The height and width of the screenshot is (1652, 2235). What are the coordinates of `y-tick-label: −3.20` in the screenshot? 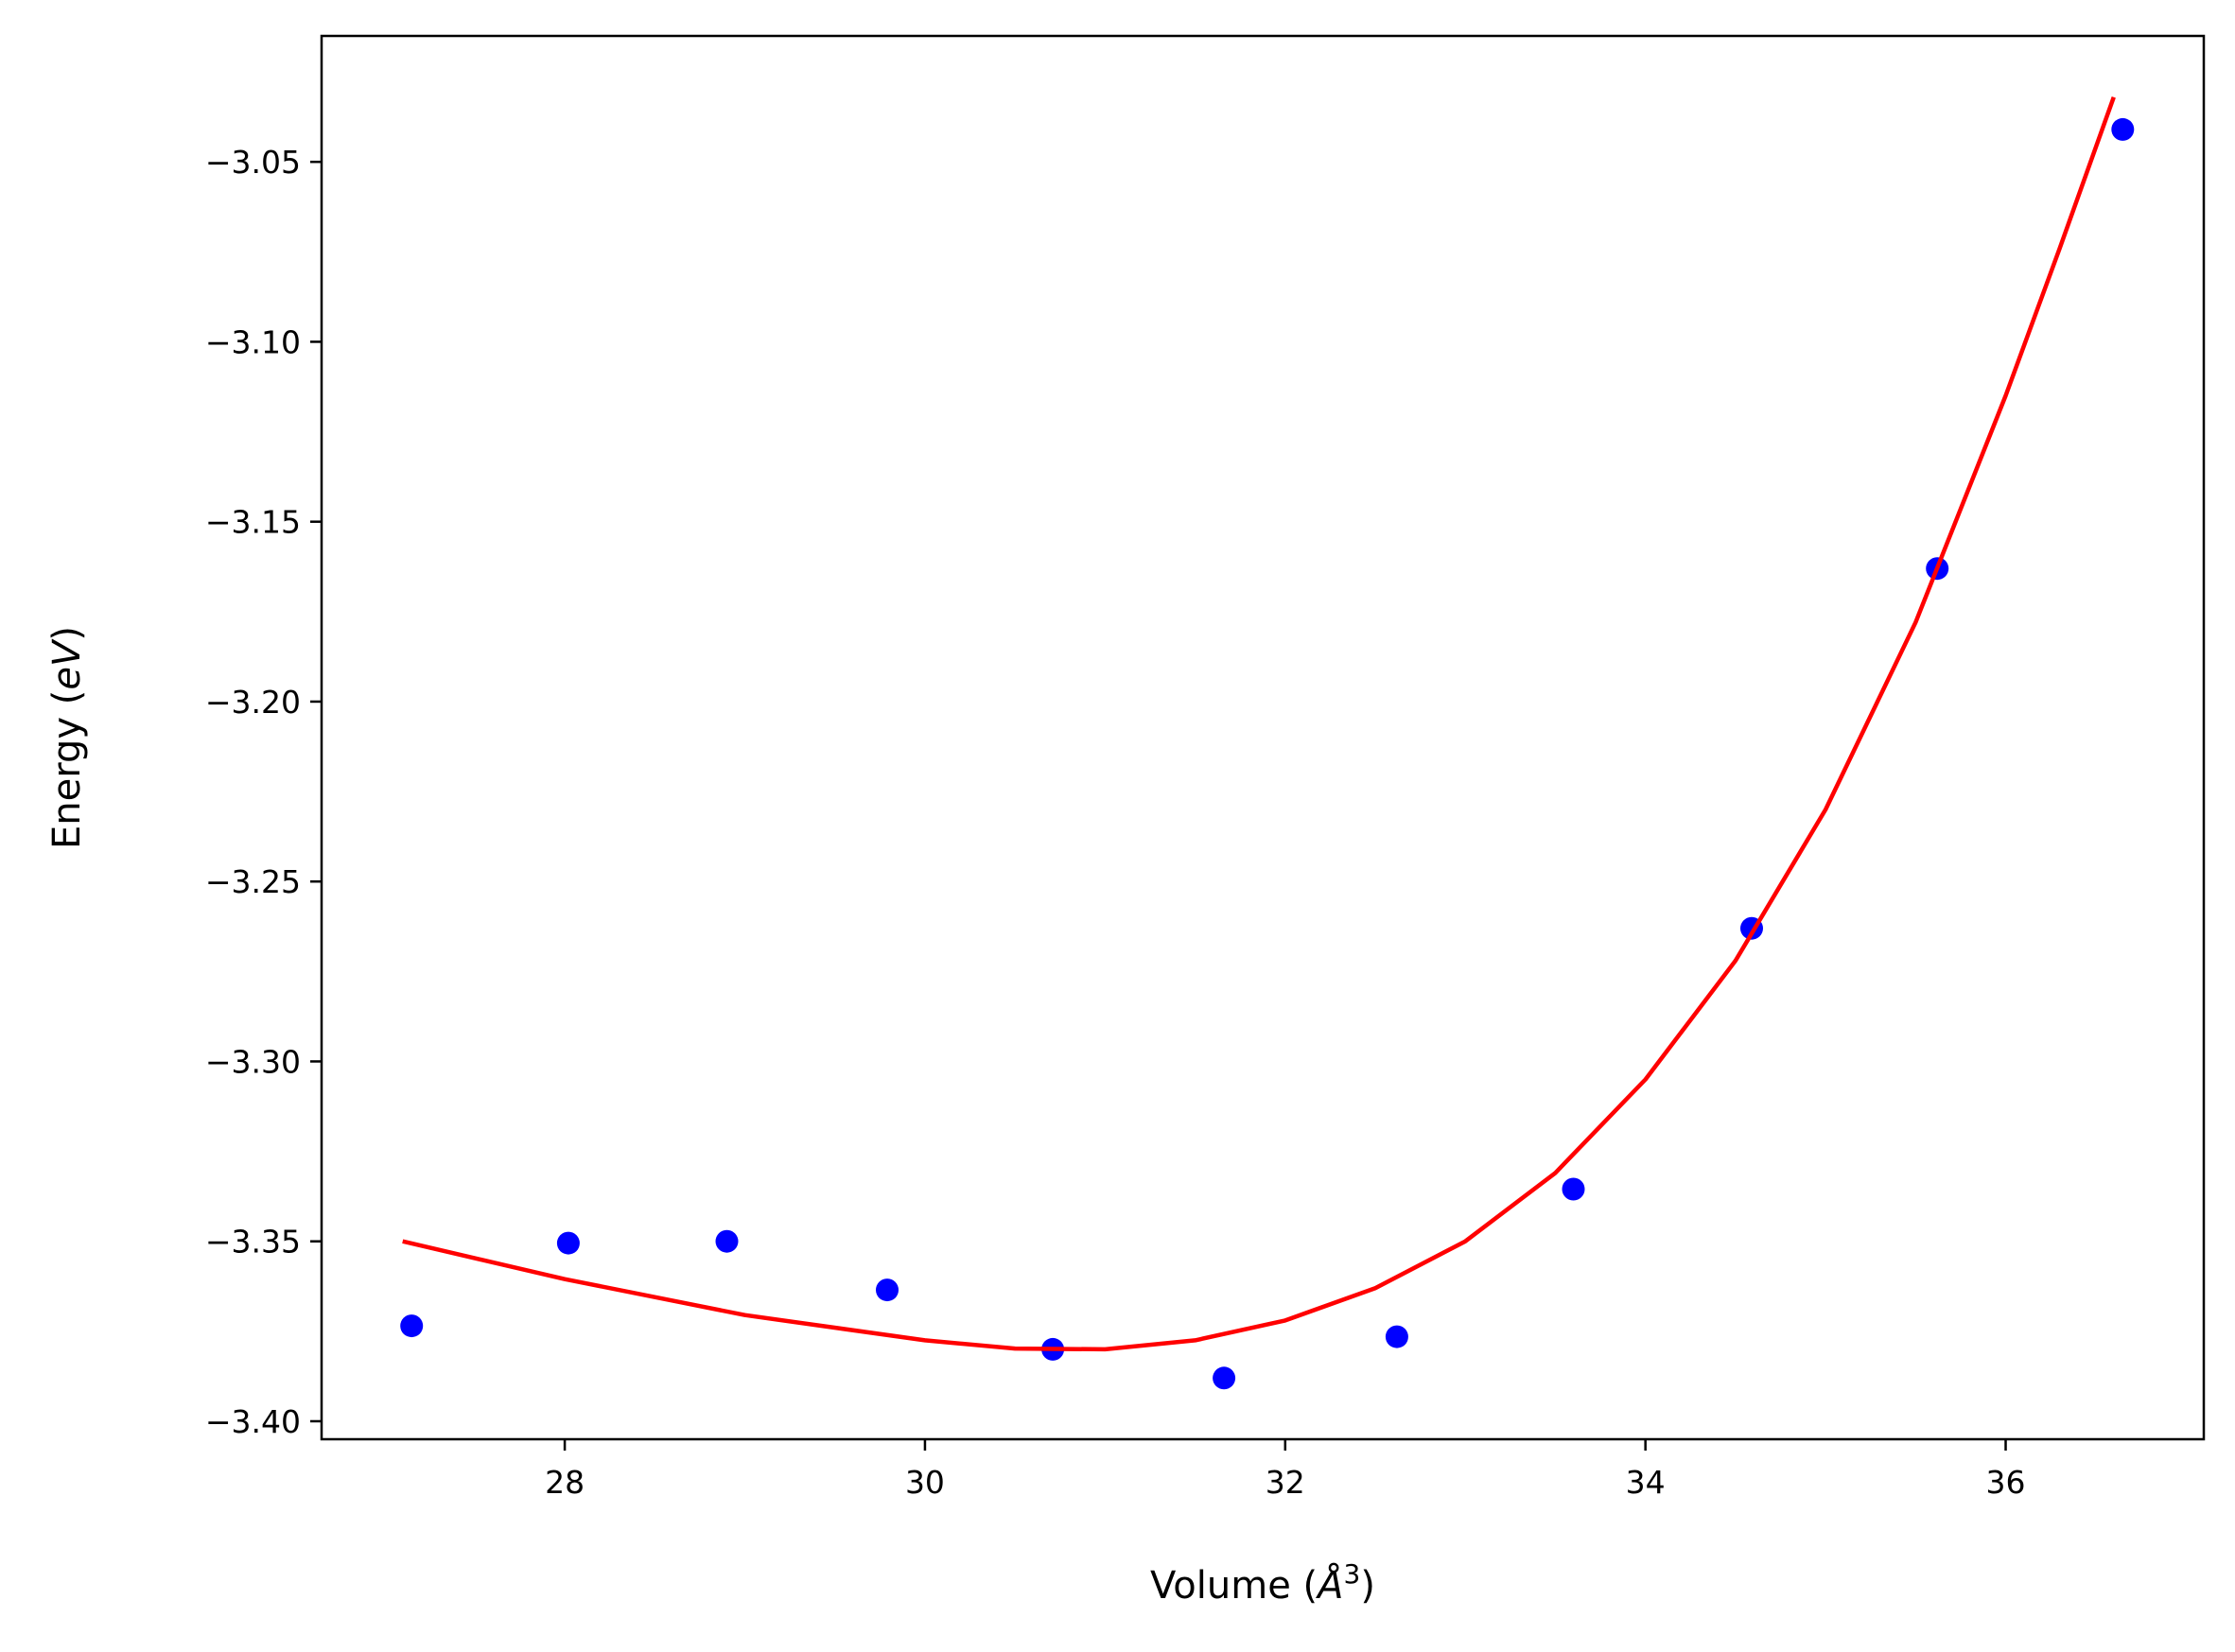 It's located at (253, 702).